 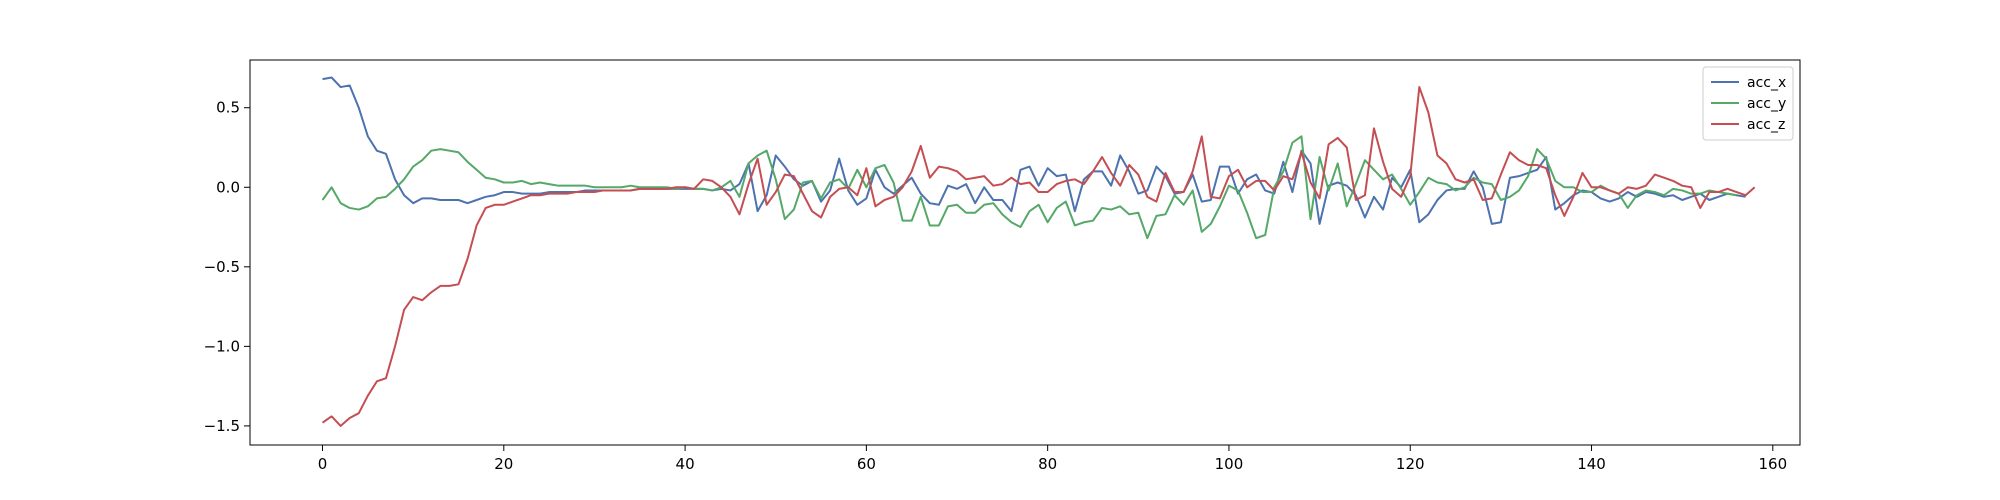 I want to click on legend-label-acc_y: acc_y, so click(x=1766, y=104).